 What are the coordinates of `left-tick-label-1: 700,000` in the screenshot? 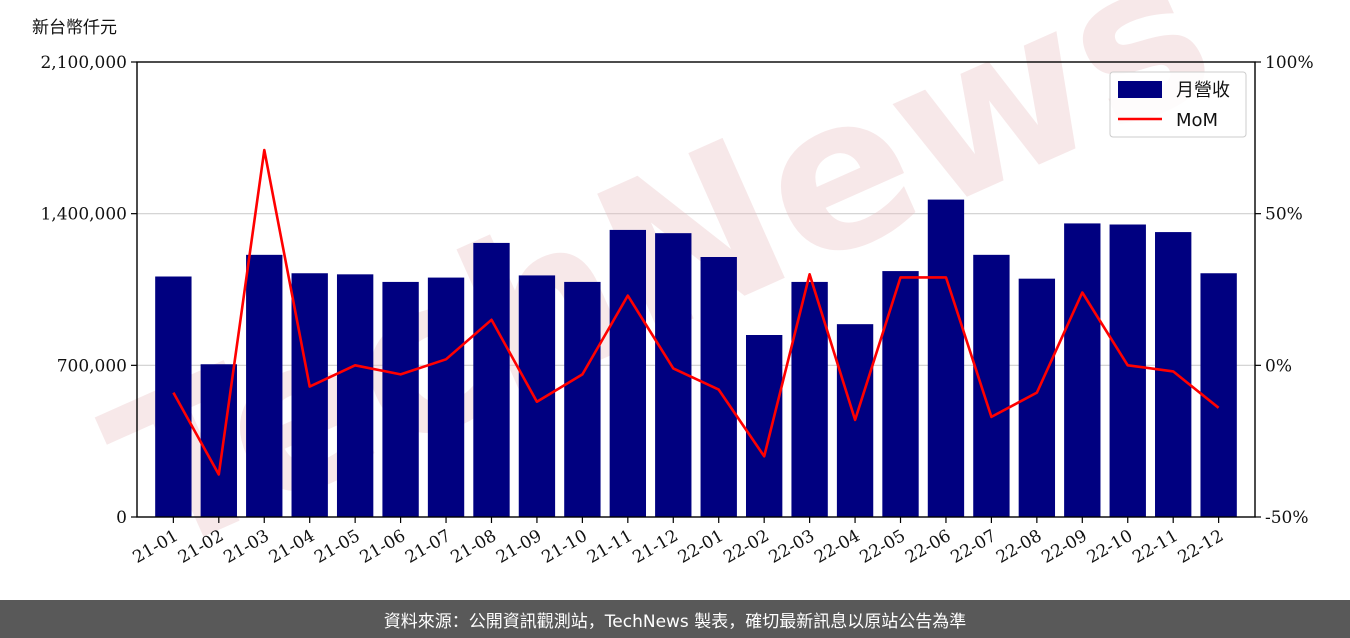 It's located at (92, 366).